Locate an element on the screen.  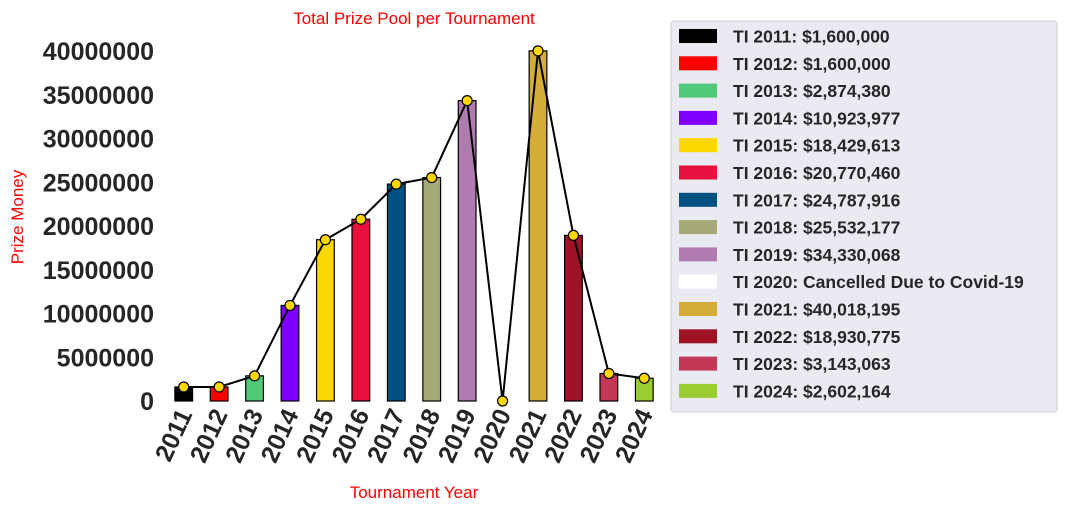
x-axis-label: Tournament Year is located at coordinates (414, 492).